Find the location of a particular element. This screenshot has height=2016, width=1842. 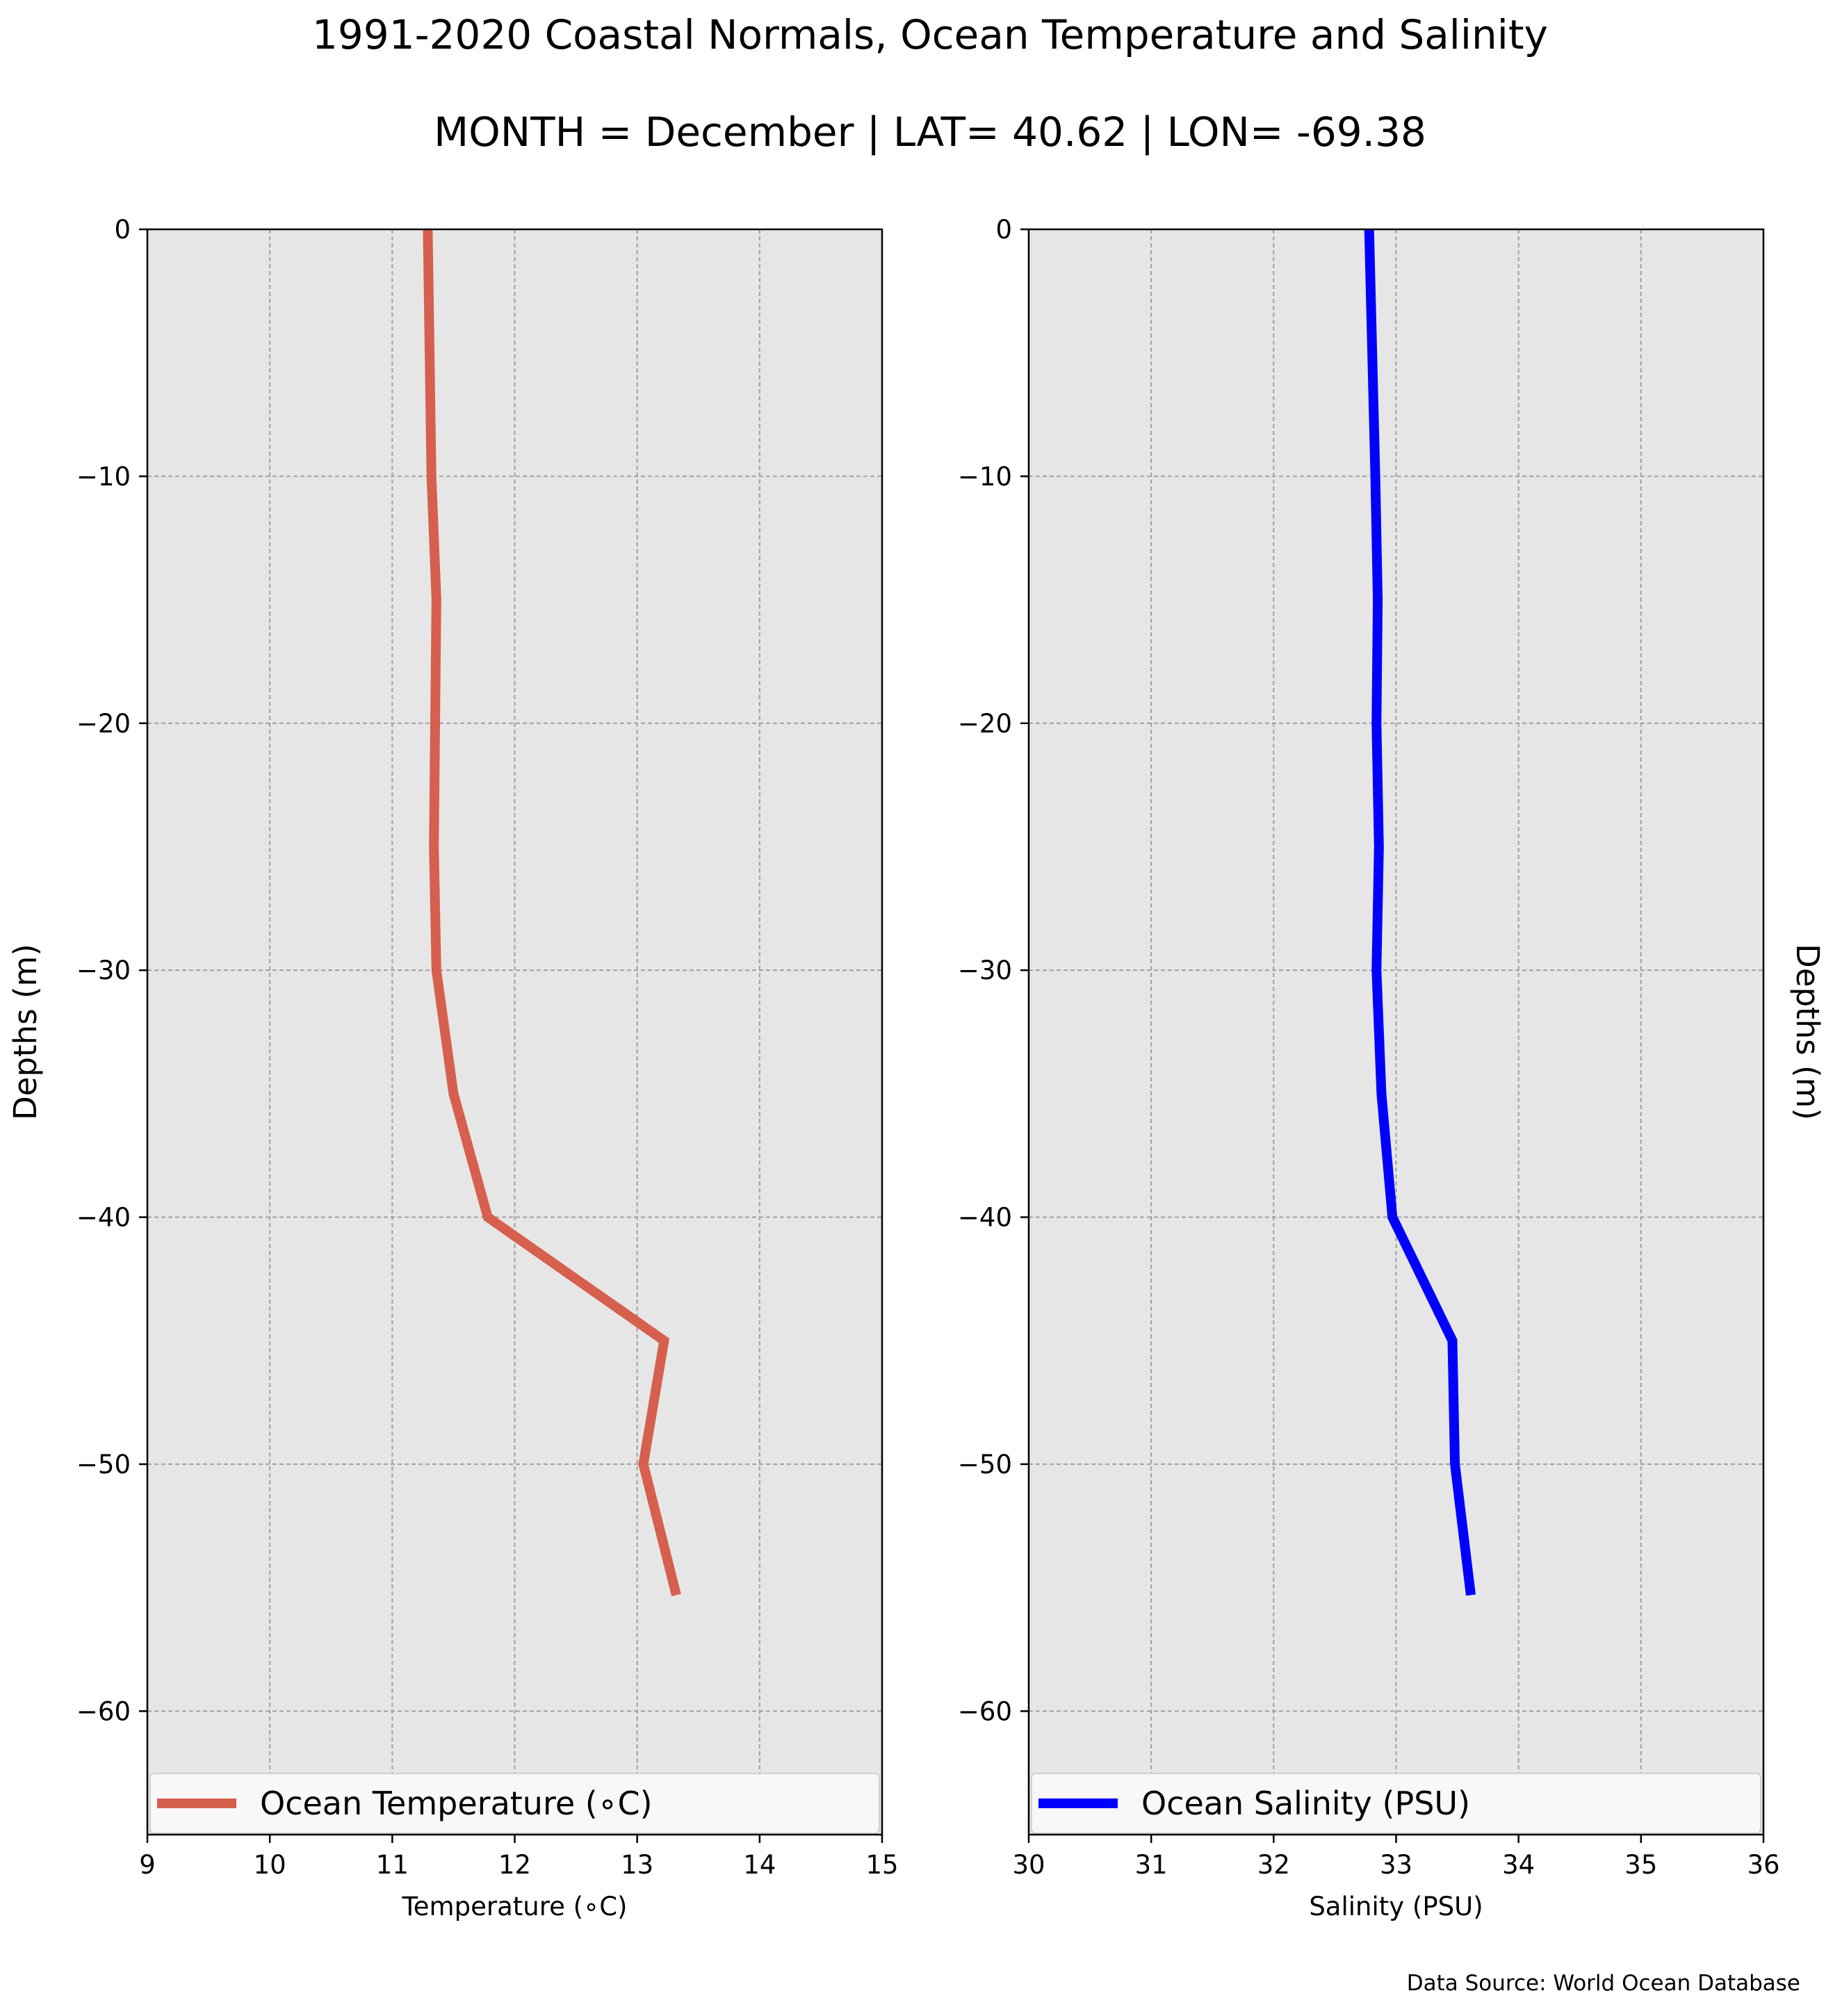

data-source-note: Data Source: World Ocean Database is located at coordinates (1604, 1984).